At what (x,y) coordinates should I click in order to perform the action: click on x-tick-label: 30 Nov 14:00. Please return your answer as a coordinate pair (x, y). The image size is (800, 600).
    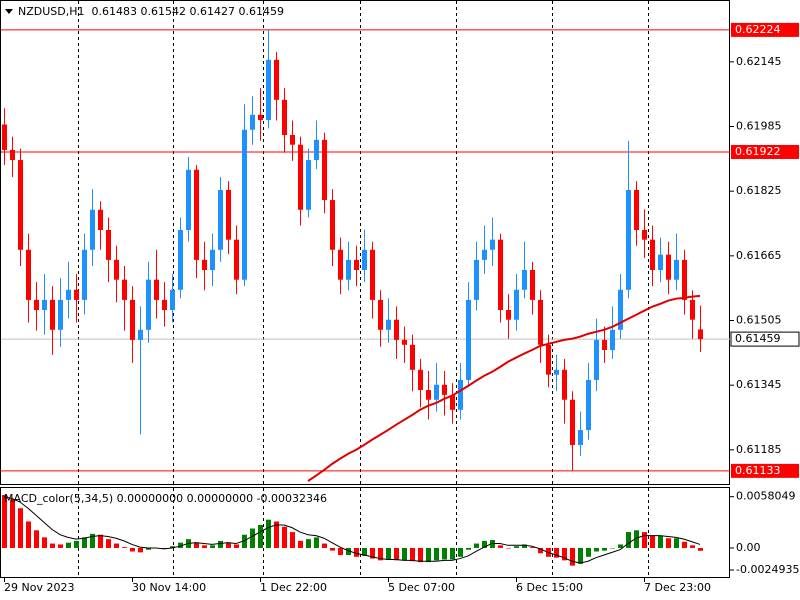
    Looking at the image, I should click on (169, 587).